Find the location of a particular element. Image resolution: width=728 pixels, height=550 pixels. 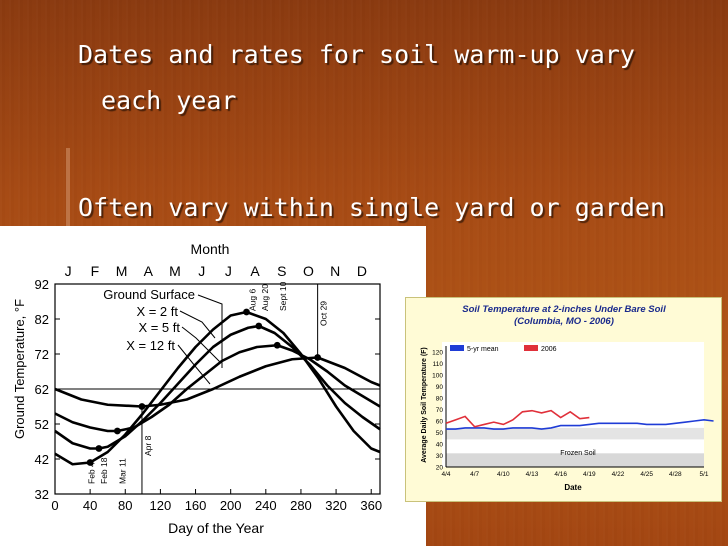

date-annotation: Apr 8 is located at coordinates (148, 445).